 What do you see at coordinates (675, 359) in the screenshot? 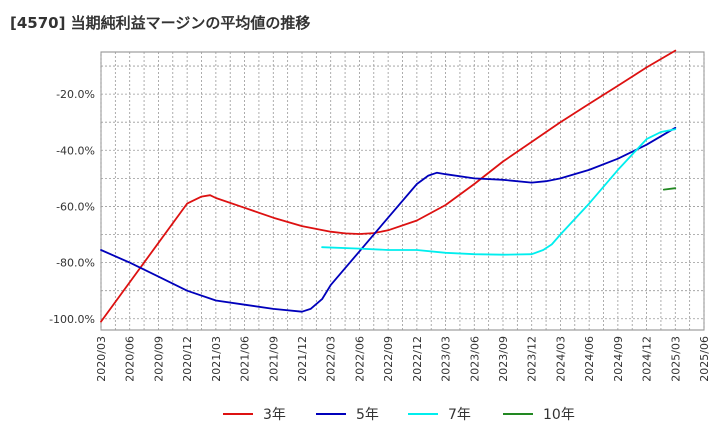
I see `x-tick-label: 2025/03` at bounding box center [675, 359].